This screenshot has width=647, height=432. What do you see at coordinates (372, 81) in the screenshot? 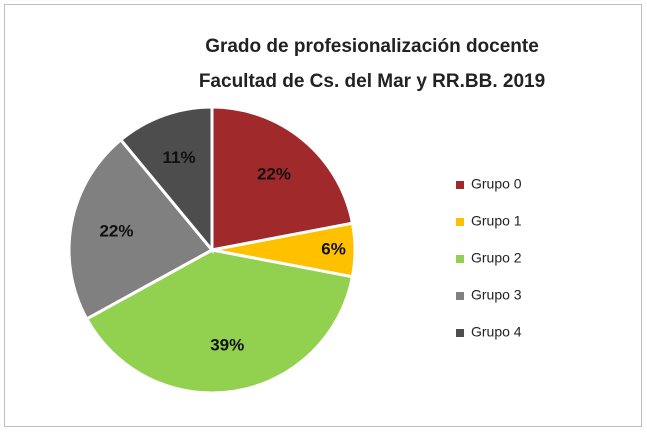
I see `chart-title: Facultad de Cs. del Mar y RR.BB. 2019` at bounding box center [372, 81].